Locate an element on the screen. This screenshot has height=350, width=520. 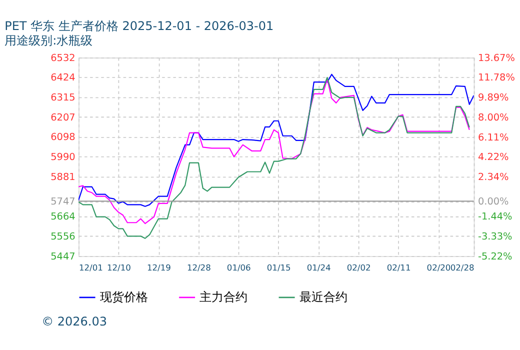
y-tick-label: 6315 is located at coordinates (63, 98).